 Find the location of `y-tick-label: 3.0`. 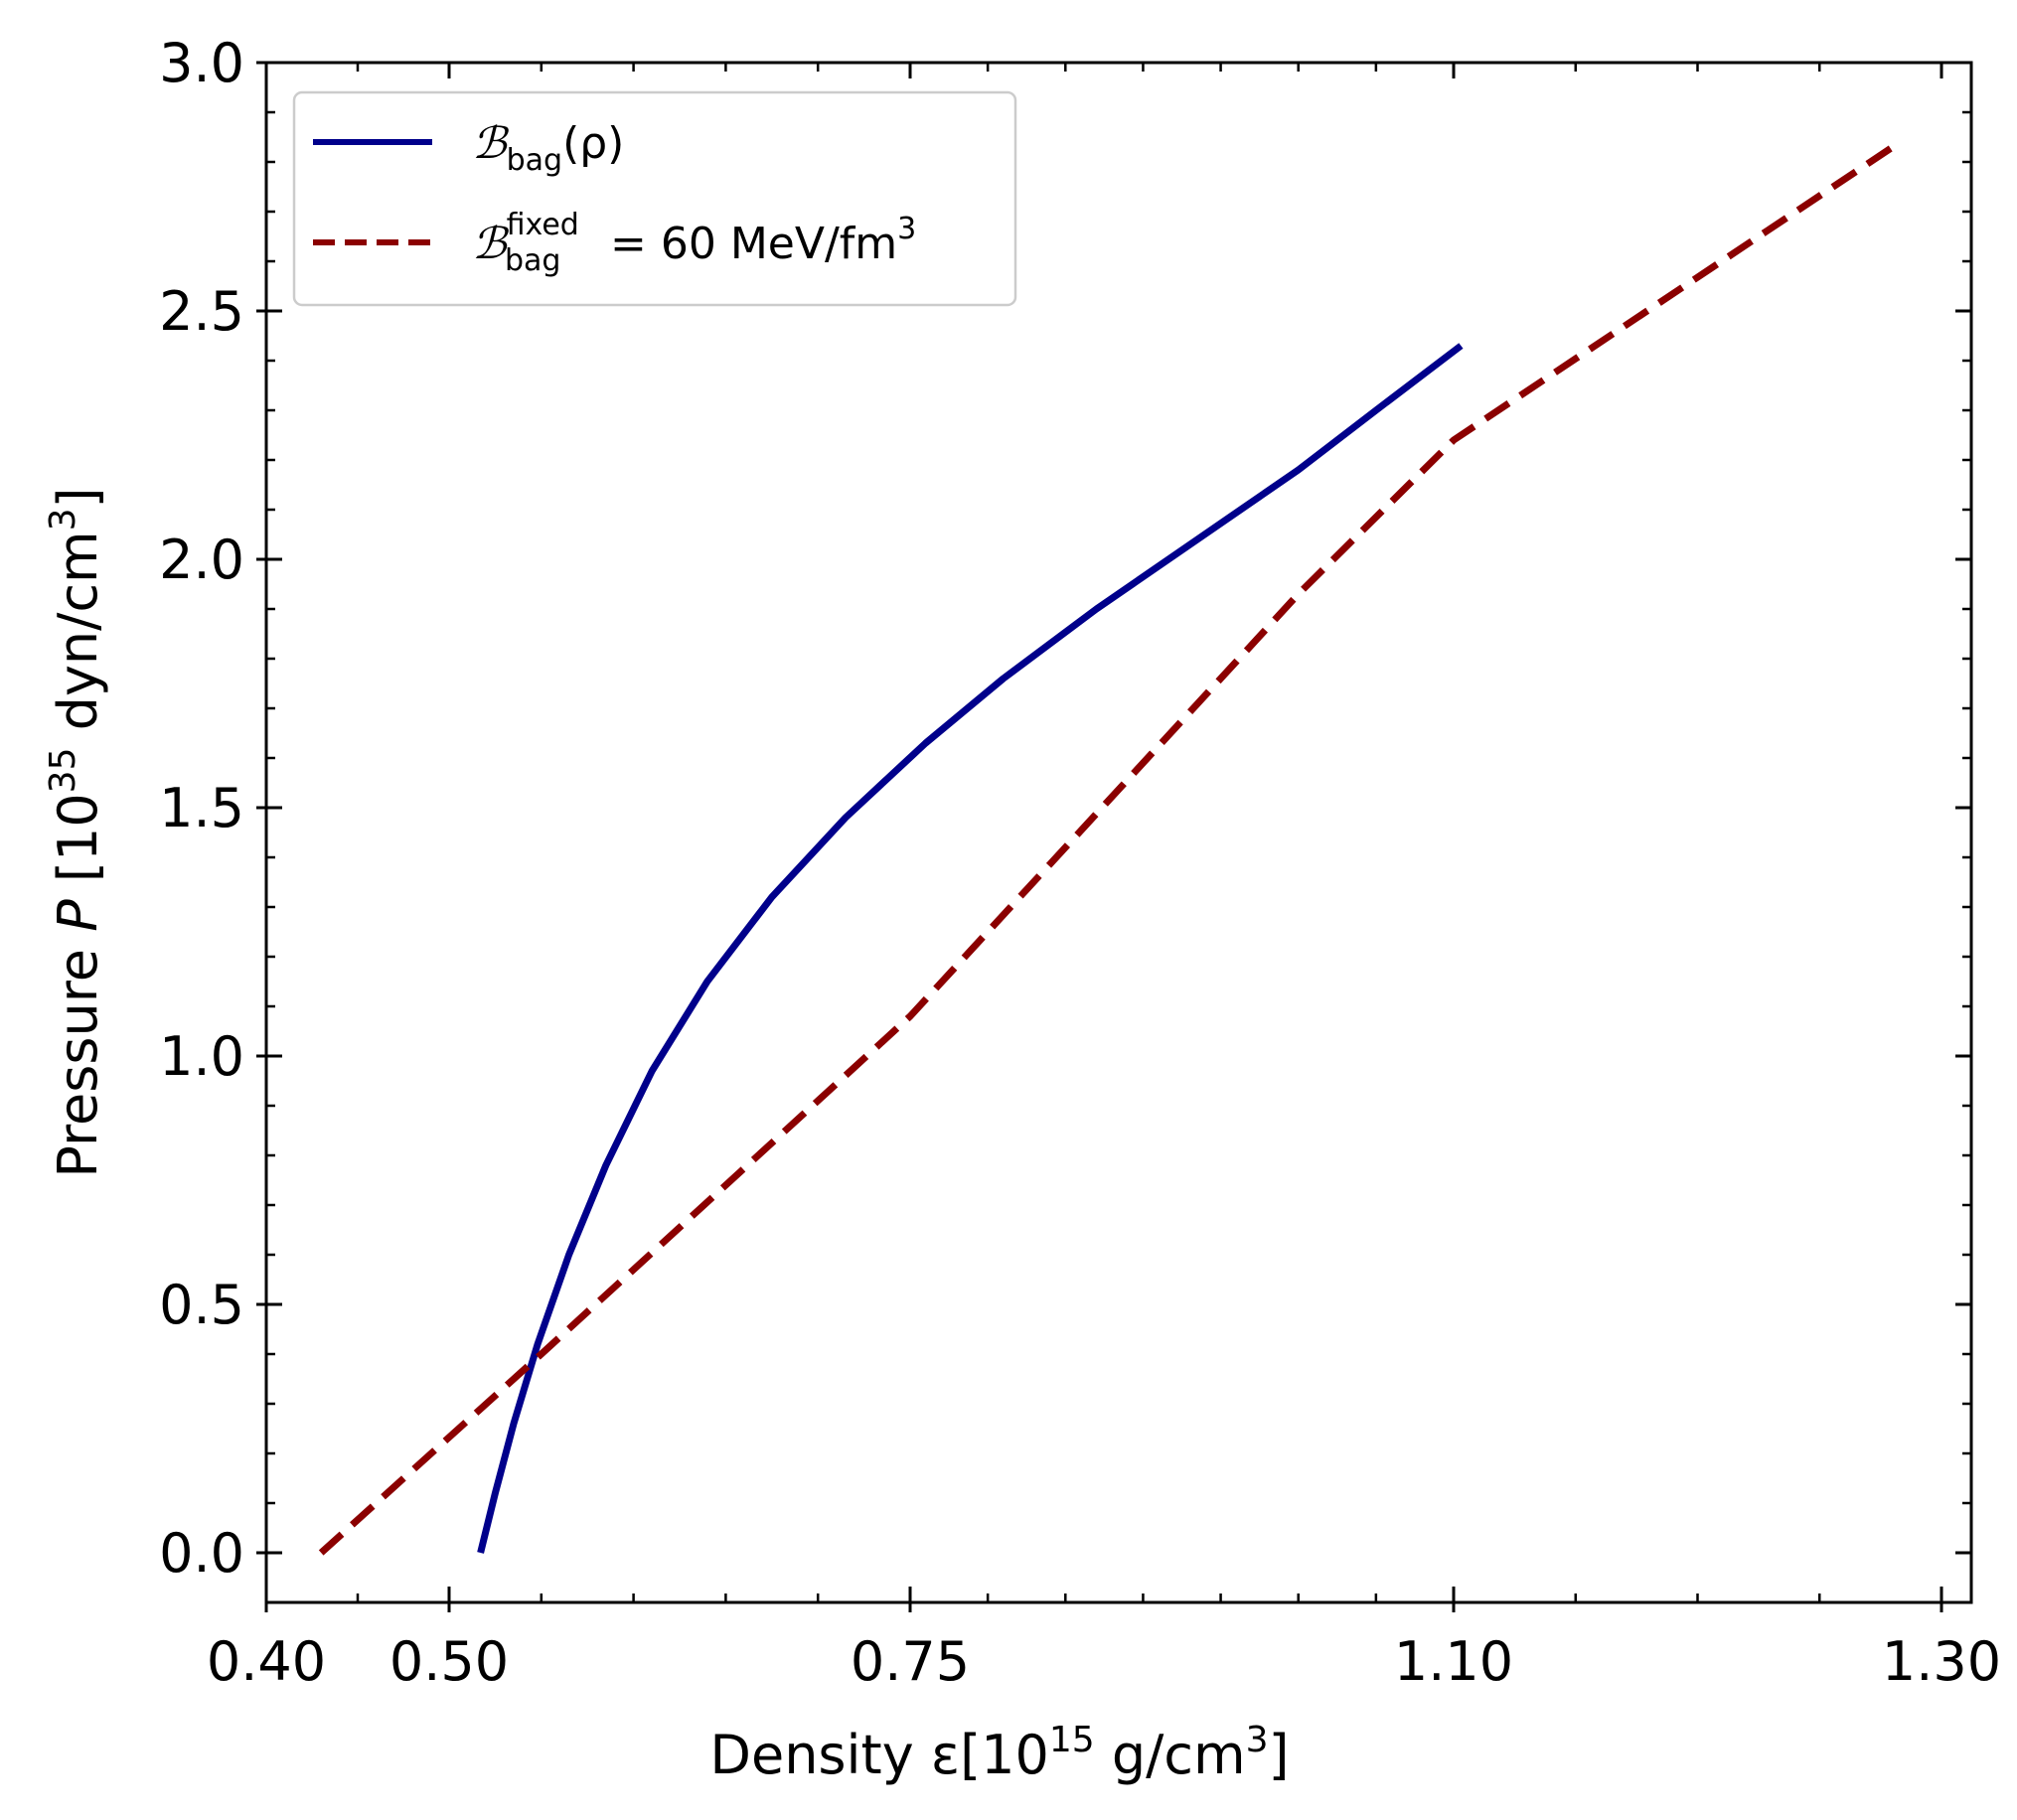

y-tick-label: 3.0 is located at coordinates (201, 63).